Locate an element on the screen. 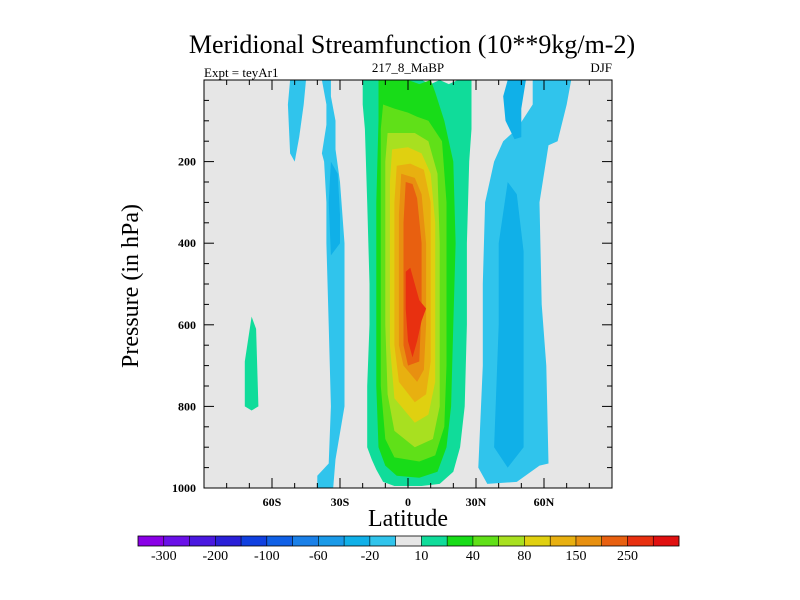 This screenshot has width=800, height=600. colorbar-labels: -300 -200 -100 -60 -20 10 40 80 150 250 is located at coordinates (394, 556).